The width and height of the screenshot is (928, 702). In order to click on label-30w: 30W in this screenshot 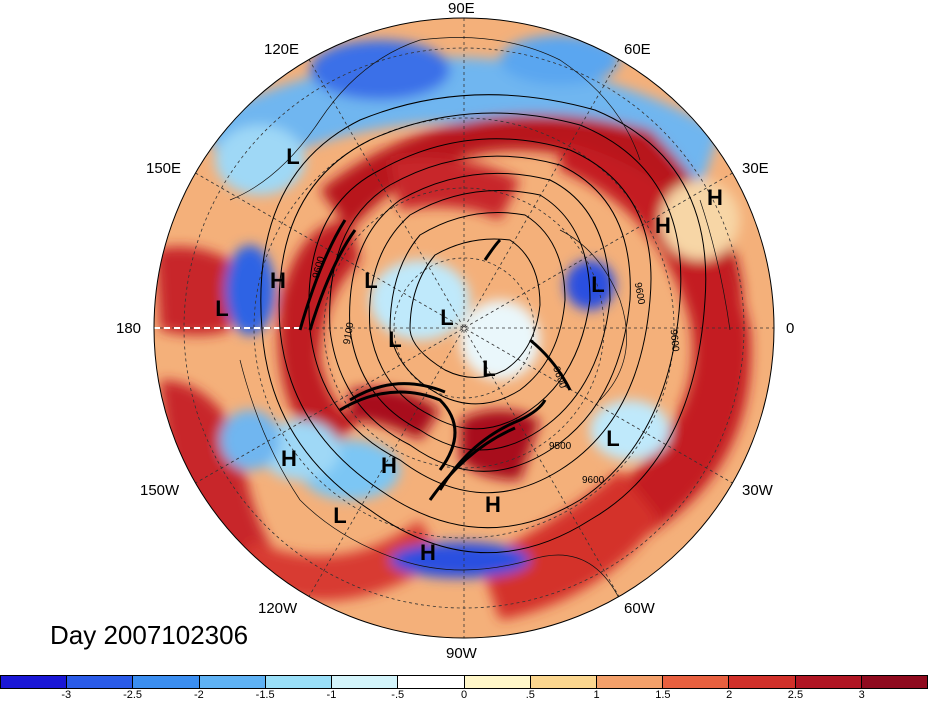, I will do `click(757, 490)`.